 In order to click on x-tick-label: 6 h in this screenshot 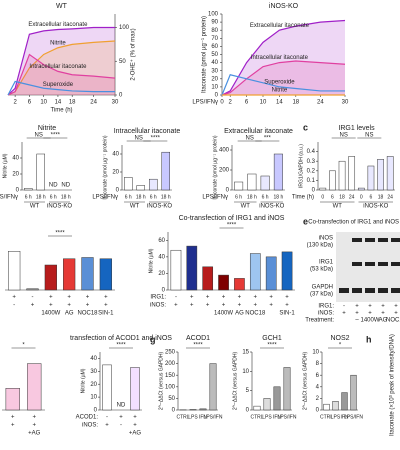, I will do `click(265, 197)`.